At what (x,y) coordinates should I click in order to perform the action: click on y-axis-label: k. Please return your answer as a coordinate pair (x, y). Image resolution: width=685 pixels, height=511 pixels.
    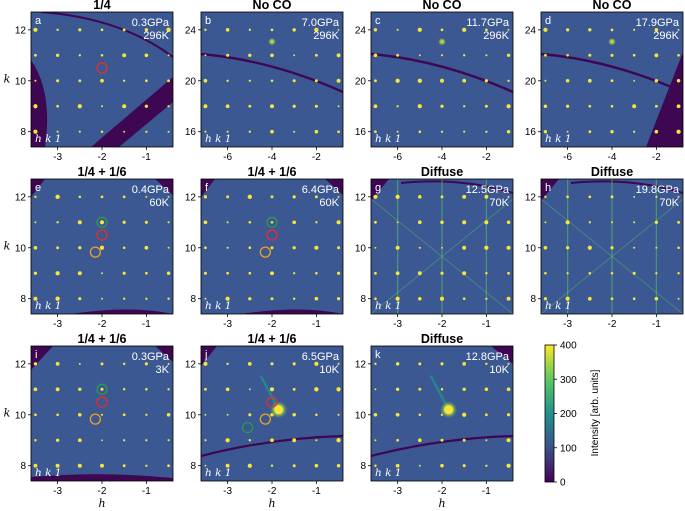
    Looking at the image, I should click on (7, 246).